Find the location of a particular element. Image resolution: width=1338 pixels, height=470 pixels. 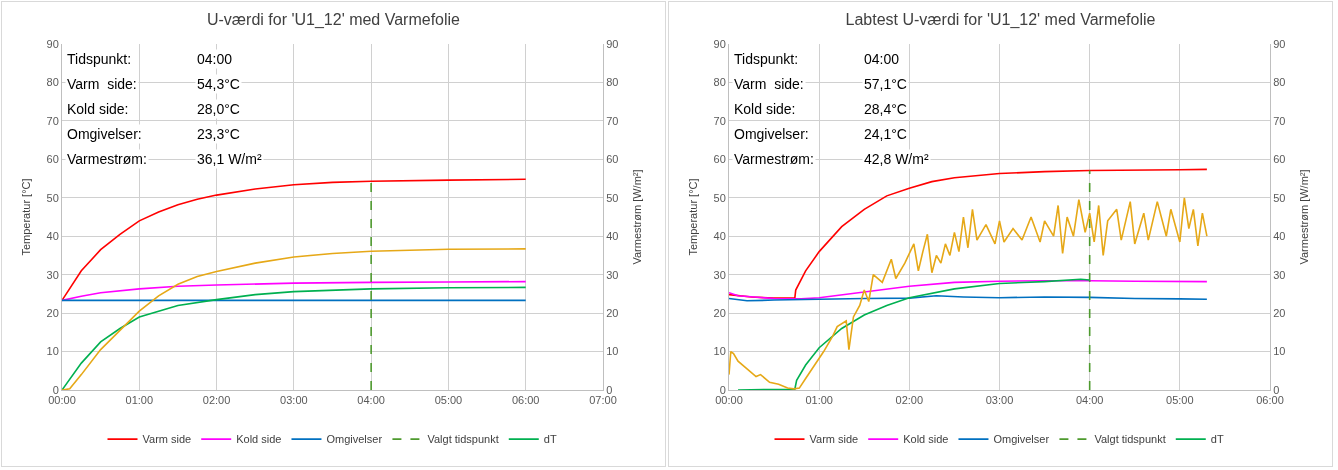

annotation: 42,8 W/m² is located at coordinates (896, 159).